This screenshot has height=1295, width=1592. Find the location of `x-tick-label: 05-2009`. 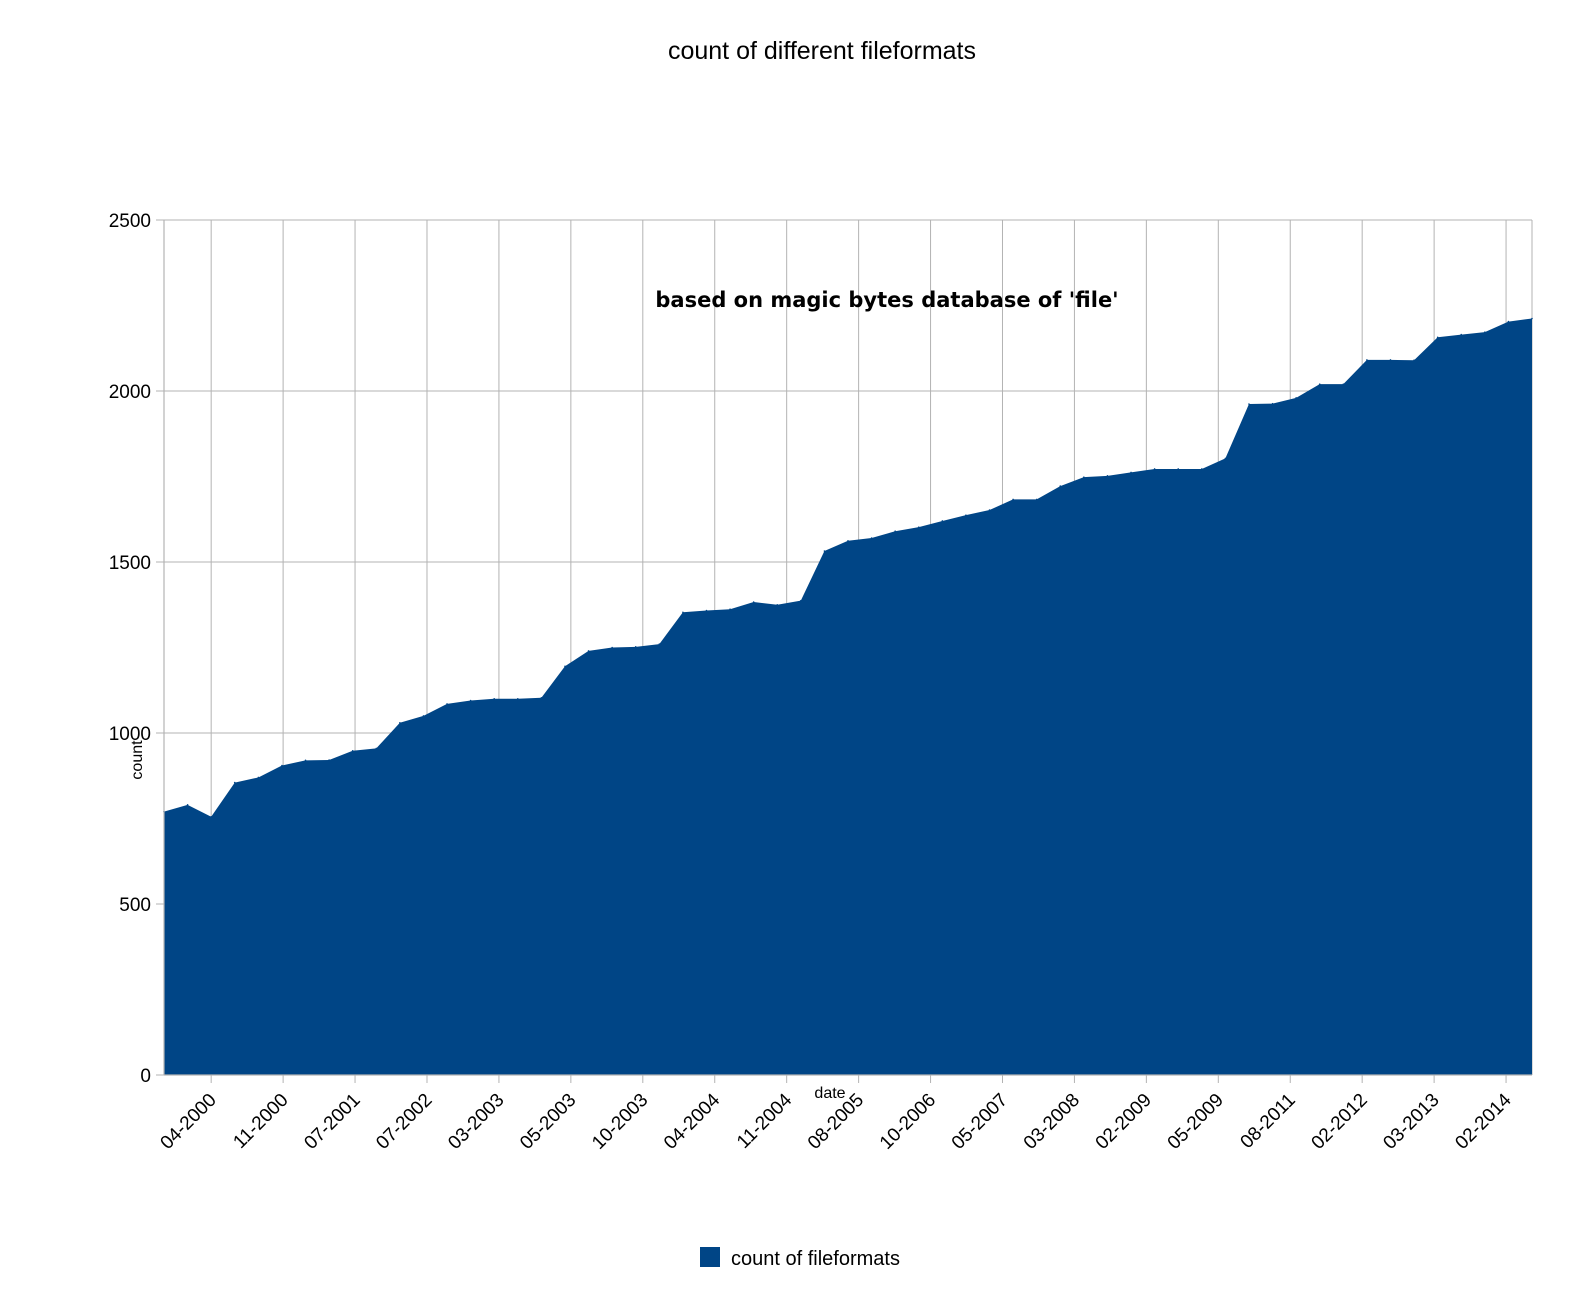

x-tick-label: 05-2009 is located at coordinates (1196, 1122).